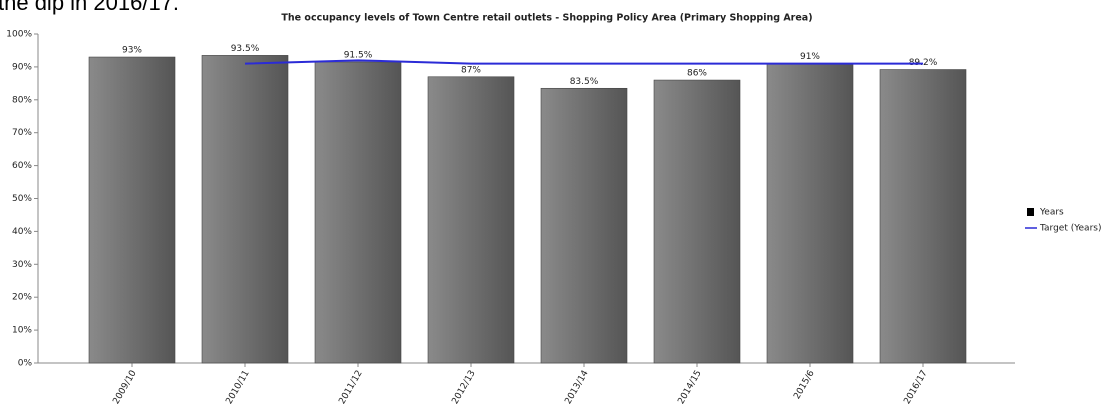 This screenshot has height=412, width=1102. What do you see at coordinates (25, 364) in the screenshot?
I see `y-tick-label: 0%` at bounding box center [25, 364].